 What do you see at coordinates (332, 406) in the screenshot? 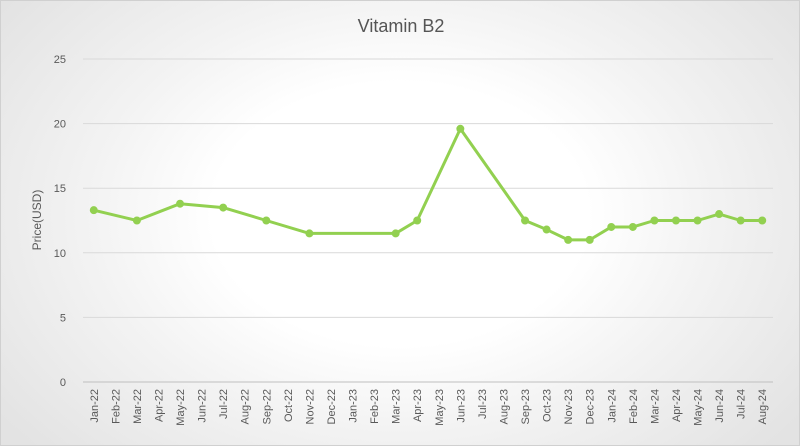
I see `x-tick-label: Dec-22` at bounding box center [332, 406].